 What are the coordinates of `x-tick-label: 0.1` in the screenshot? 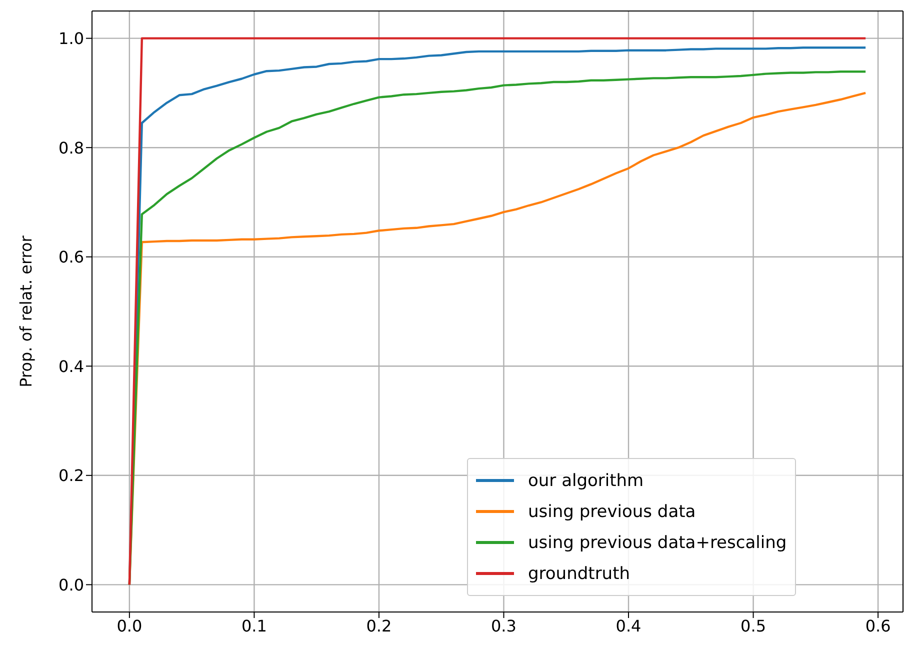 It's located at (254, 626).